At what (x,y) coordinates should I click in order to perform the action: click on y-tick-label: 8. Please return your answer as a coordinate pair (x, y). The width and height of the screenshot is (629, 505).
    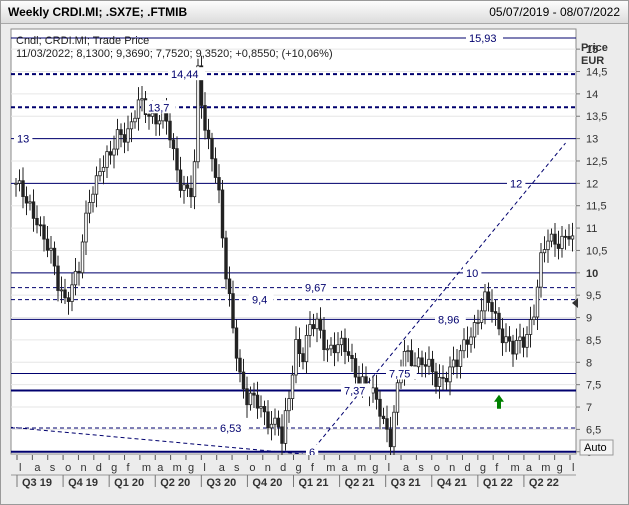
    Looking at the image, I should click on (589, 363).